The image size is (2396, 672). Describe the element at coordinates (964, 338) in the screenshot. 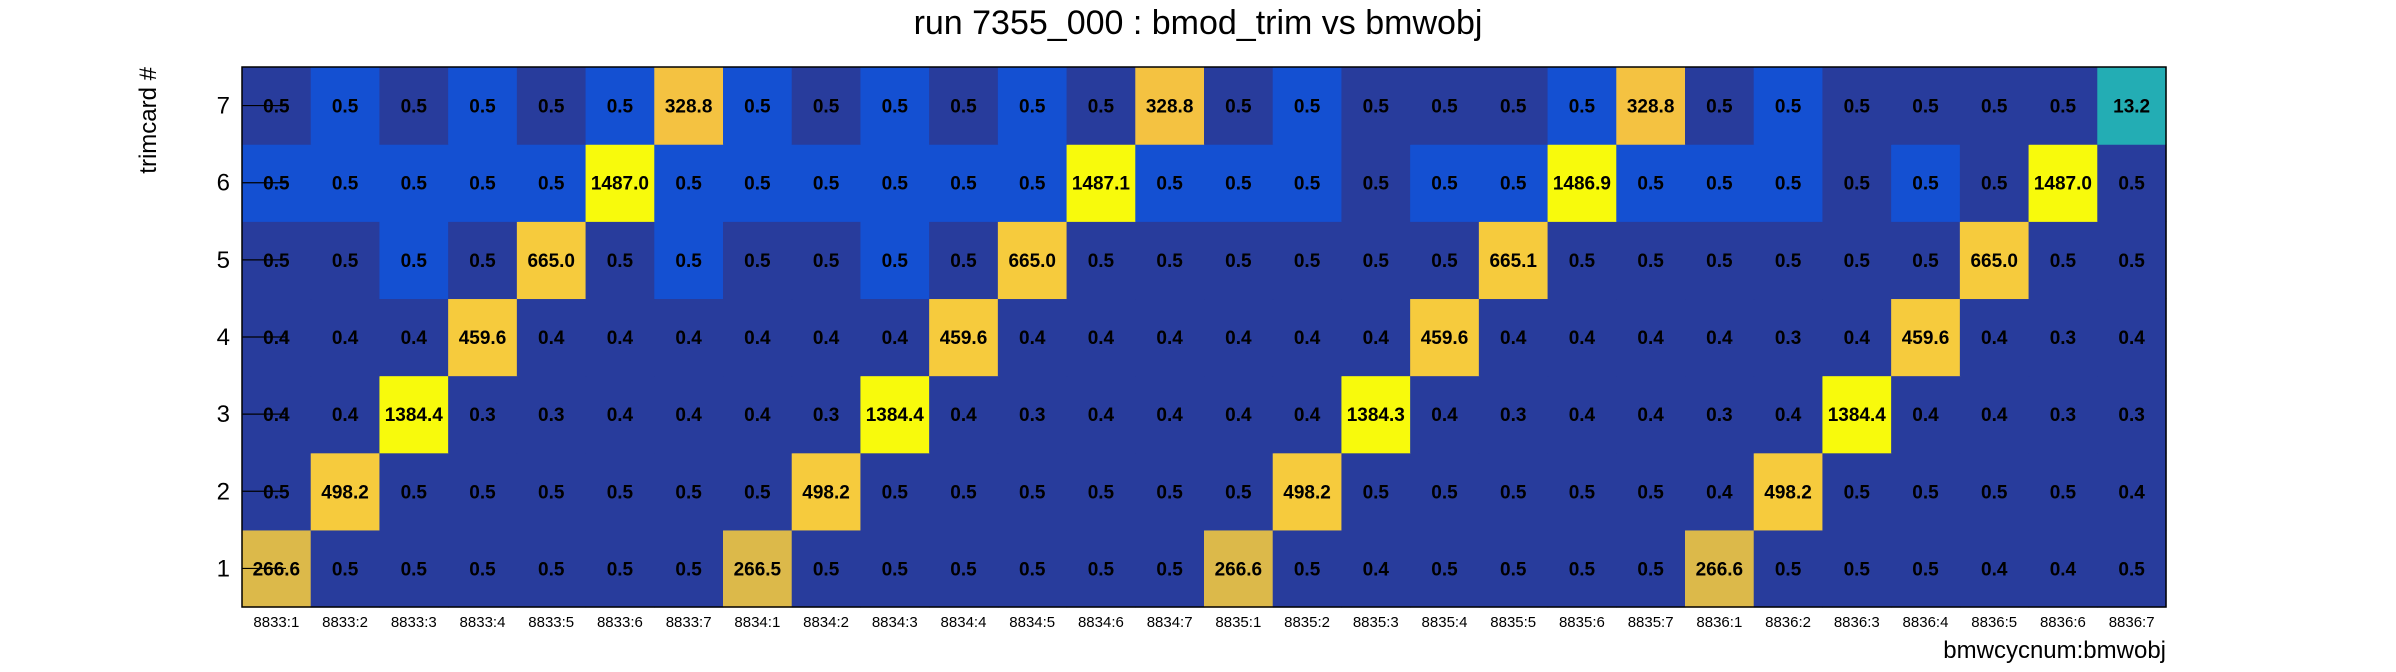

I see `cell-value-label: 459.6` at that location.